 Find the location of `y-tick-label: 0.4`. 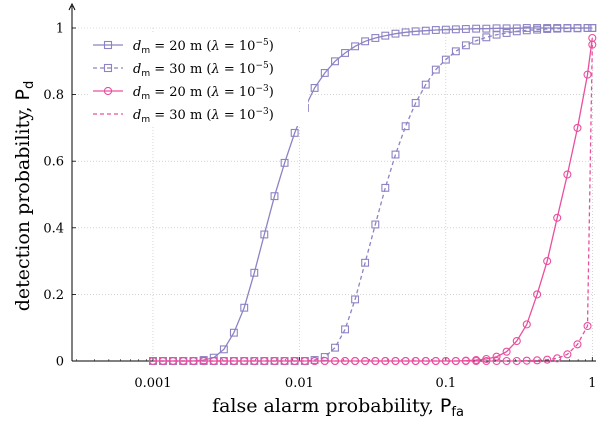

y-tick-label: 0.4 is located at coordinates (53, 228).